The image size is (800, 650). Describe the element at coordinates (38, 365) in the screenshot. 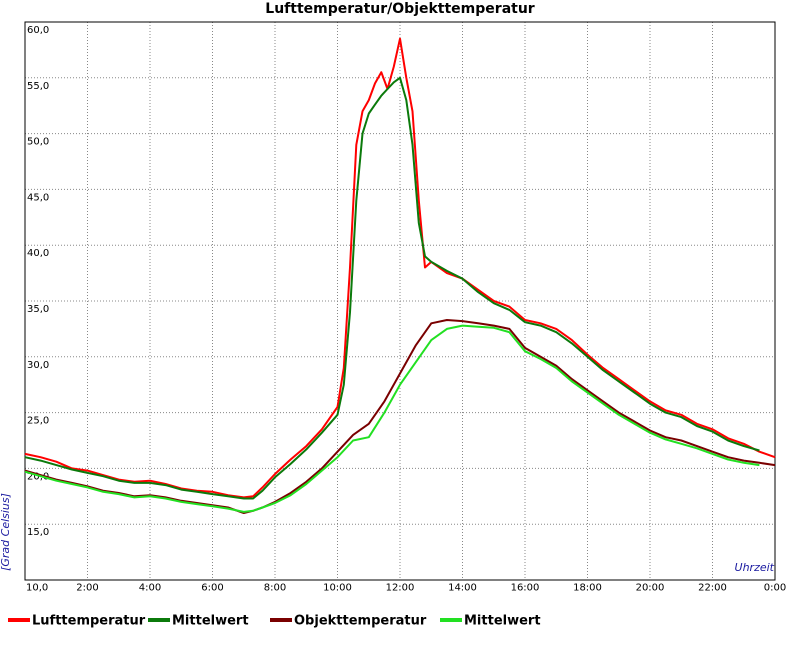

I see `y-tick-label: 30,0` at that location.